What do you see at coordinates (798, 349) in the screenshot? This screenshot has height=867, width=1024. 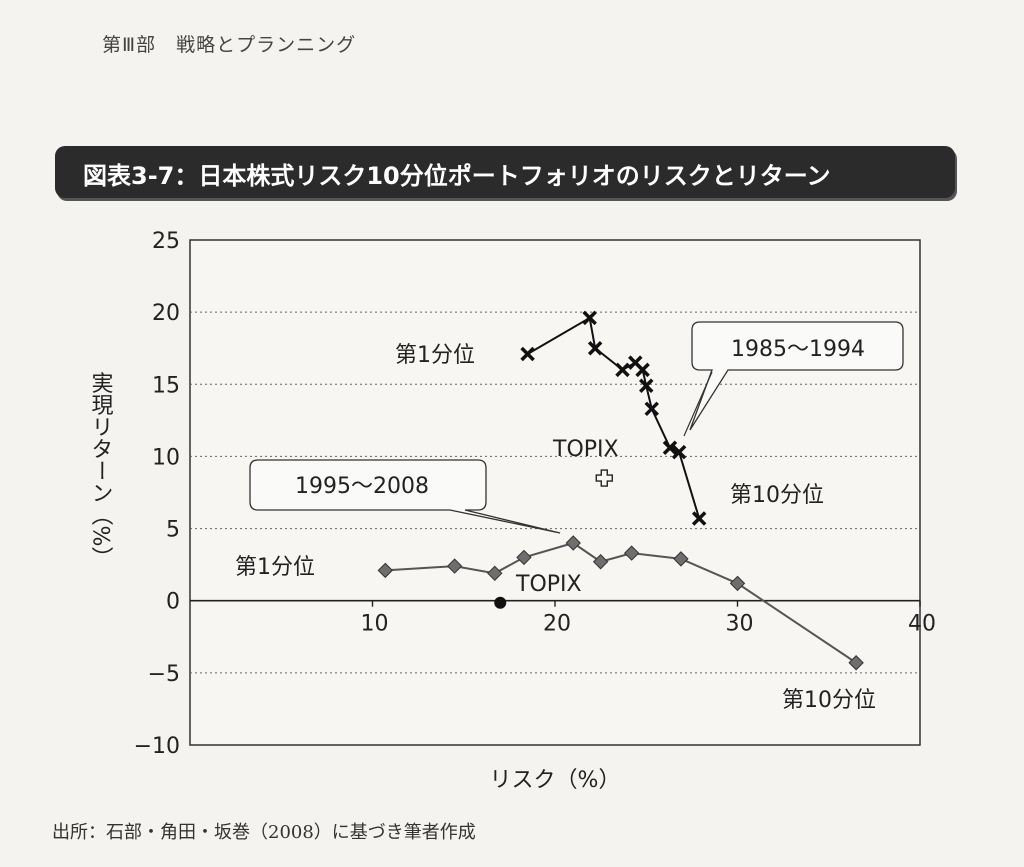 I see `callout-1985-1994-text: 1985〜1994` at bounding box center [798, 349].